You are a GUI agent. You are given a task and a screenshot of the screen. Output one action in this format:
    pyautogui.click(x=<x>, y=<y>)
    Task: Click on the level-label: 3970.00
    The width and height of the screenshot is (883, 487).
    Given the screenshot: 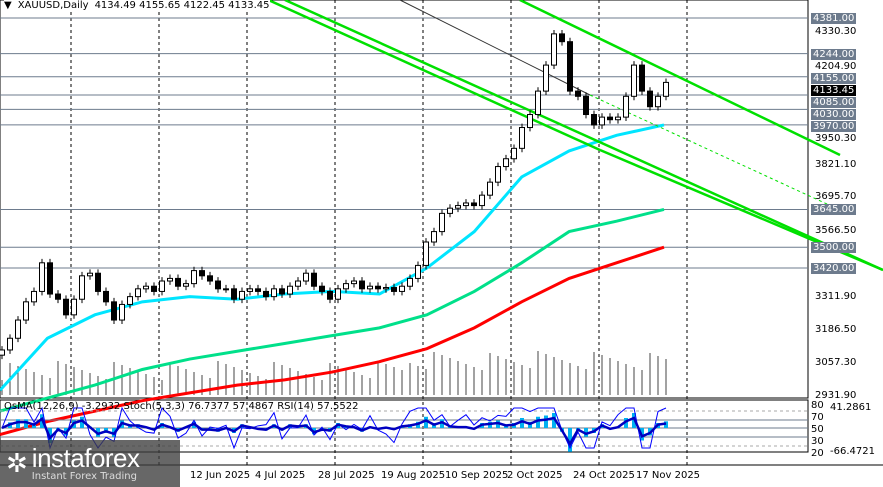 What is the action you would take?
    pyautogui.click(x=834, y=126)
    